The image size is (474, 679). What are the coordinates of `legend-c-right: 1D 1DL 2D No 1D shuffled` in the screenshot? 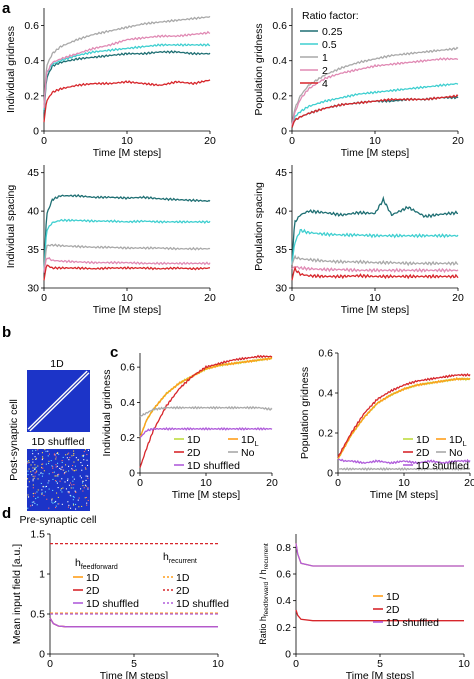 It's located at (436, 453).